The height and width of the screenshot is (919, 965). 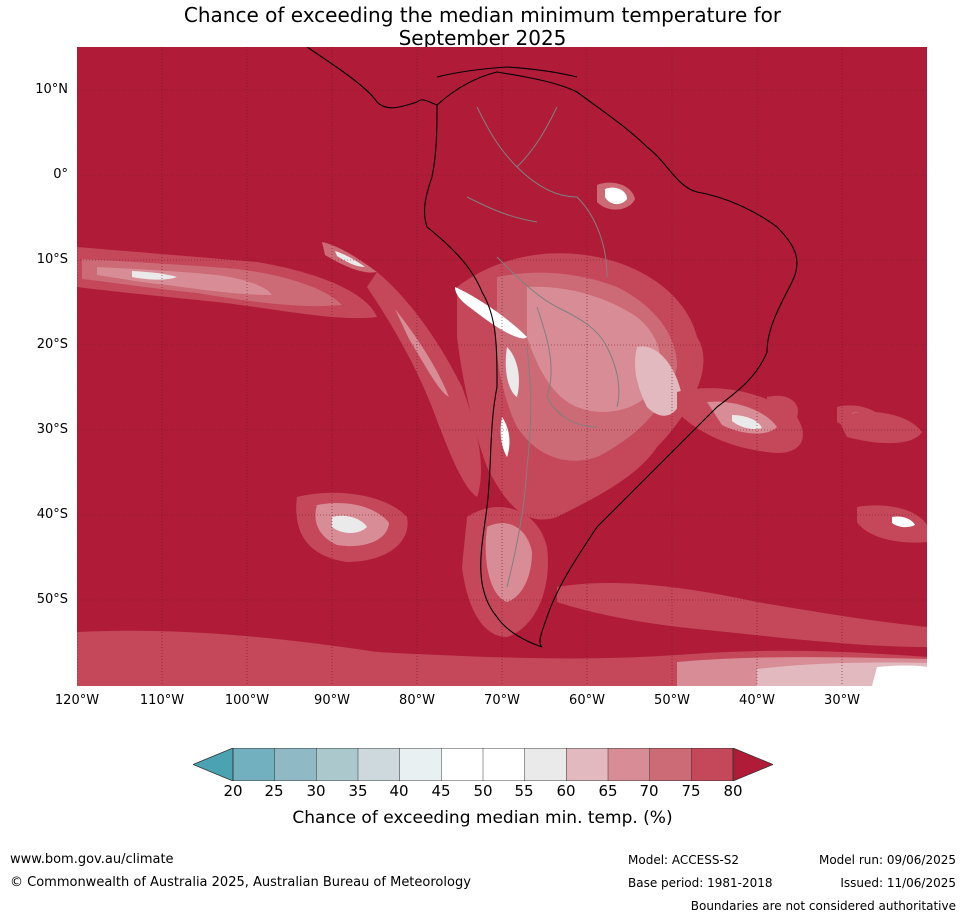 What do you see at coordinates (898, 883) in the screenshot?
I see `footer-issued: Issued: 11/06/2025` at bounding box center [898, 883].